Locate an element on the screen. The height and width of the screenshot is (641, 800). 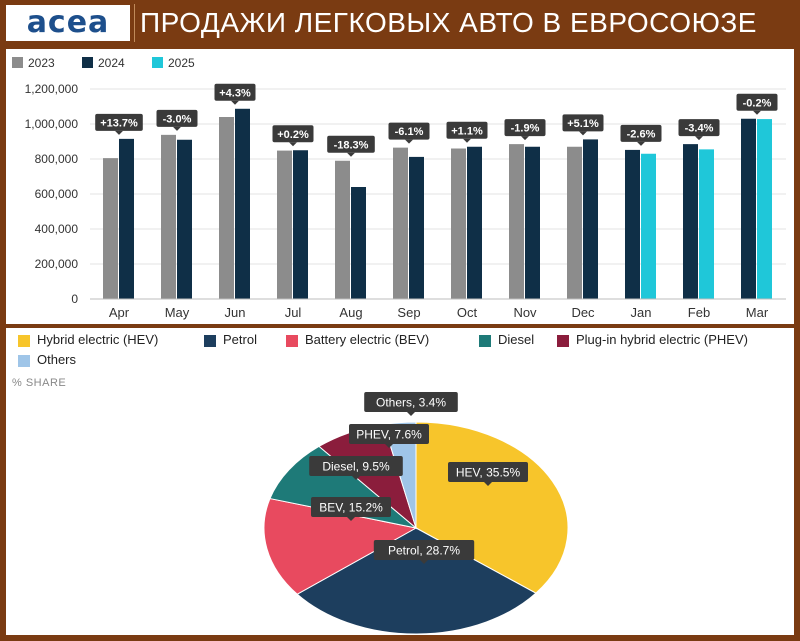
bar-2024-nov is located at coordinates (532, 222).